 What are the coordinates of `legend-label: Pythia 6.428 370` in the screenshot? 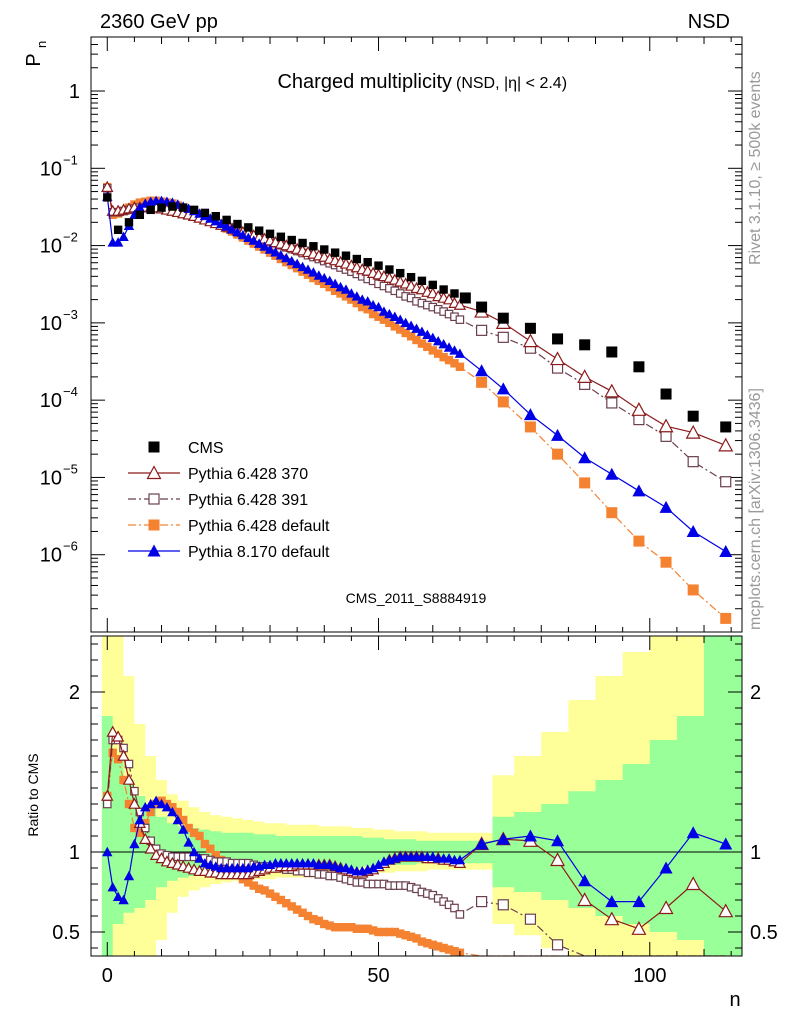 It's located at (248, 474).